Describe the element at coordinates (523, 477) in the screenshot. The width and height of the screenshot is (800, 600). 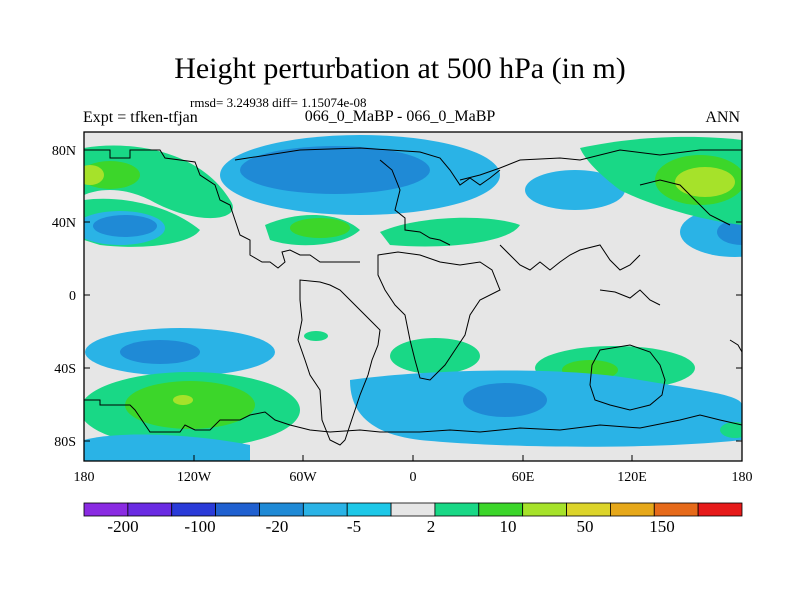
I see `lon-label-60e: 60E` at that location.